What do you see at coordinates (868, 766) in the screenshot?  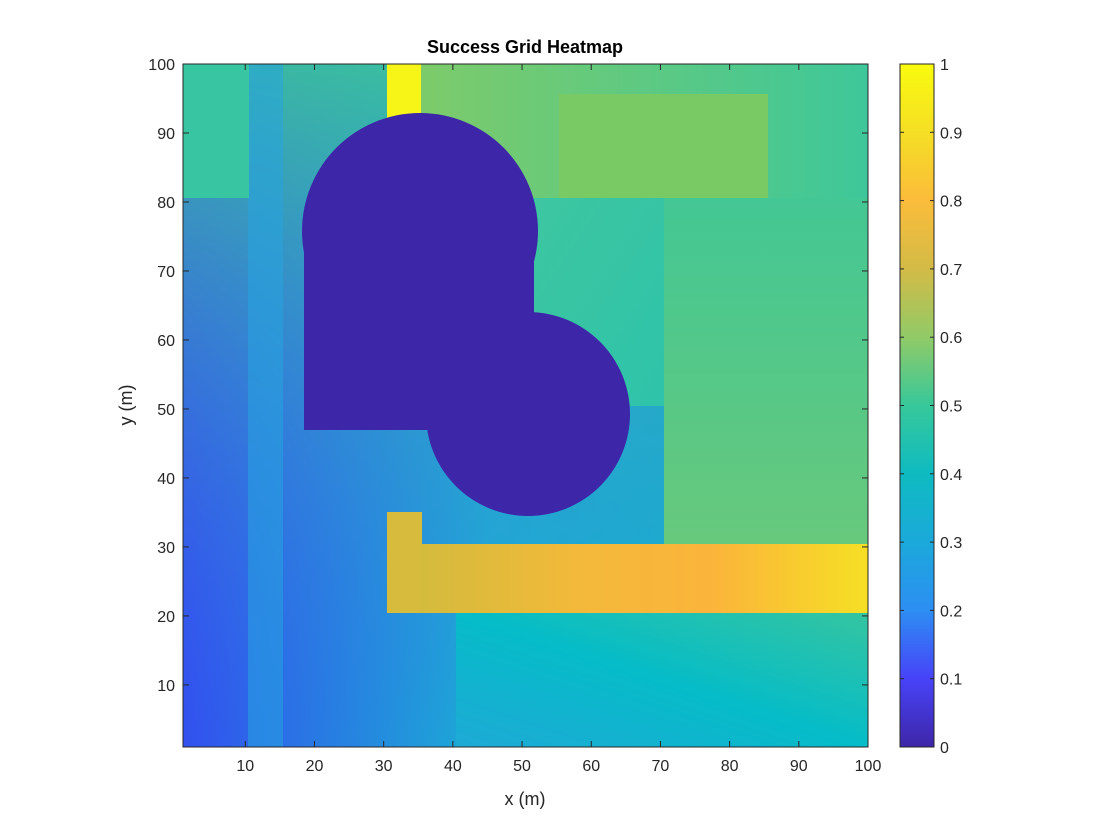 I see `x-tick-label: 100` at bounding box center [868, 766].